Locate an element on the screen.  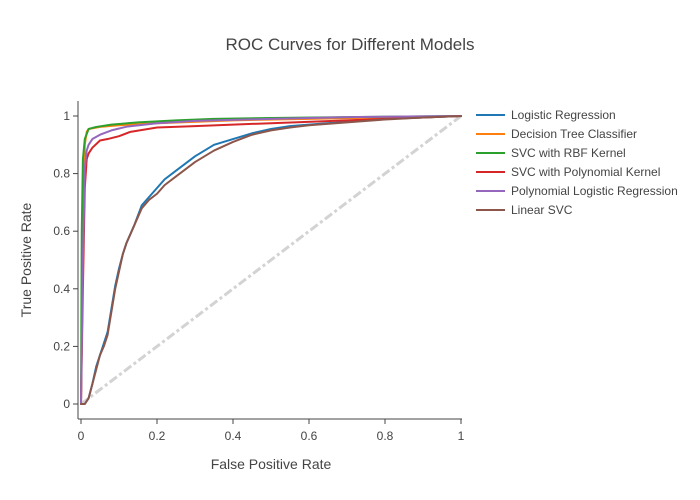
y-tick-label: 1 is located at coordinates (66, 116).